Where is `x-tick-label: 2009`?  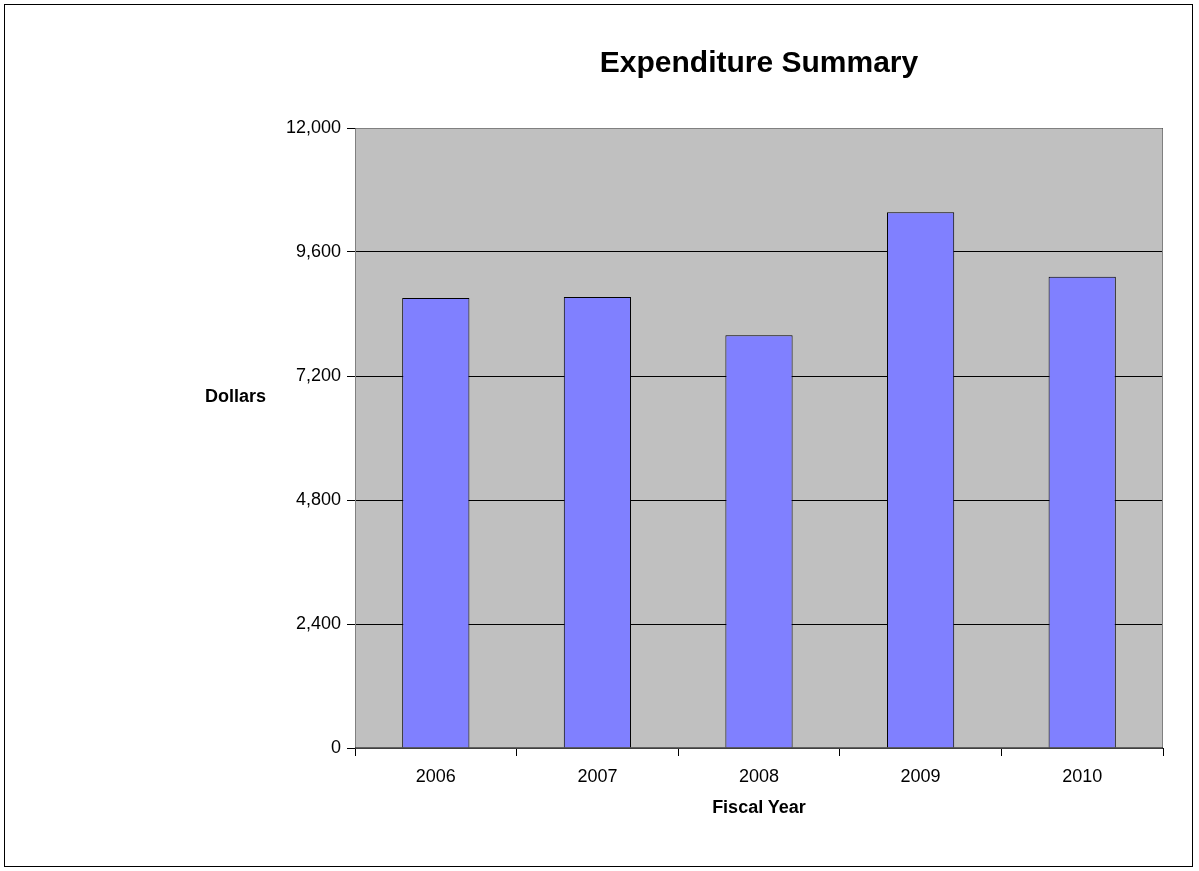
x-tick-label: 2009 is located at coordinates (920, 775).